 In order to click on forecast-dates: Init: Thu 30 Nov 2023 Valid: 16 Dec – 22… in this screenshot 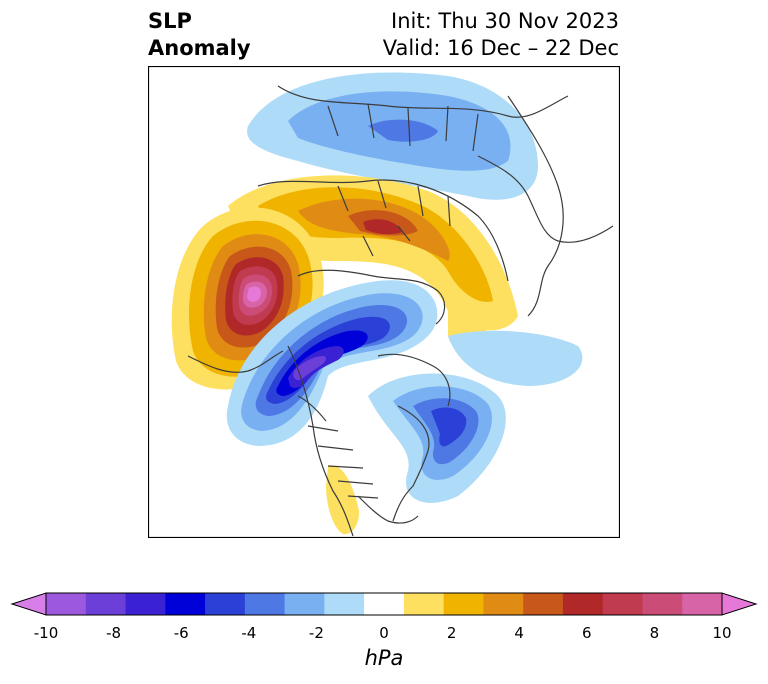, I will do `click(501, 35)`.